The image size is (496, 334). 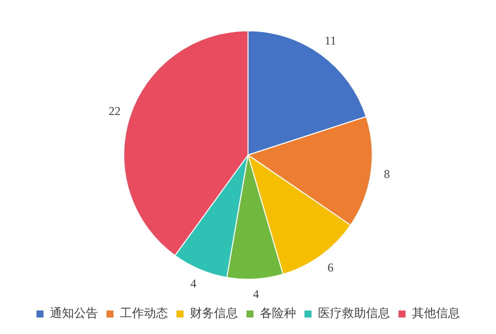 I want to click on legend-label: 工作动态, so click(x=144, y=313).